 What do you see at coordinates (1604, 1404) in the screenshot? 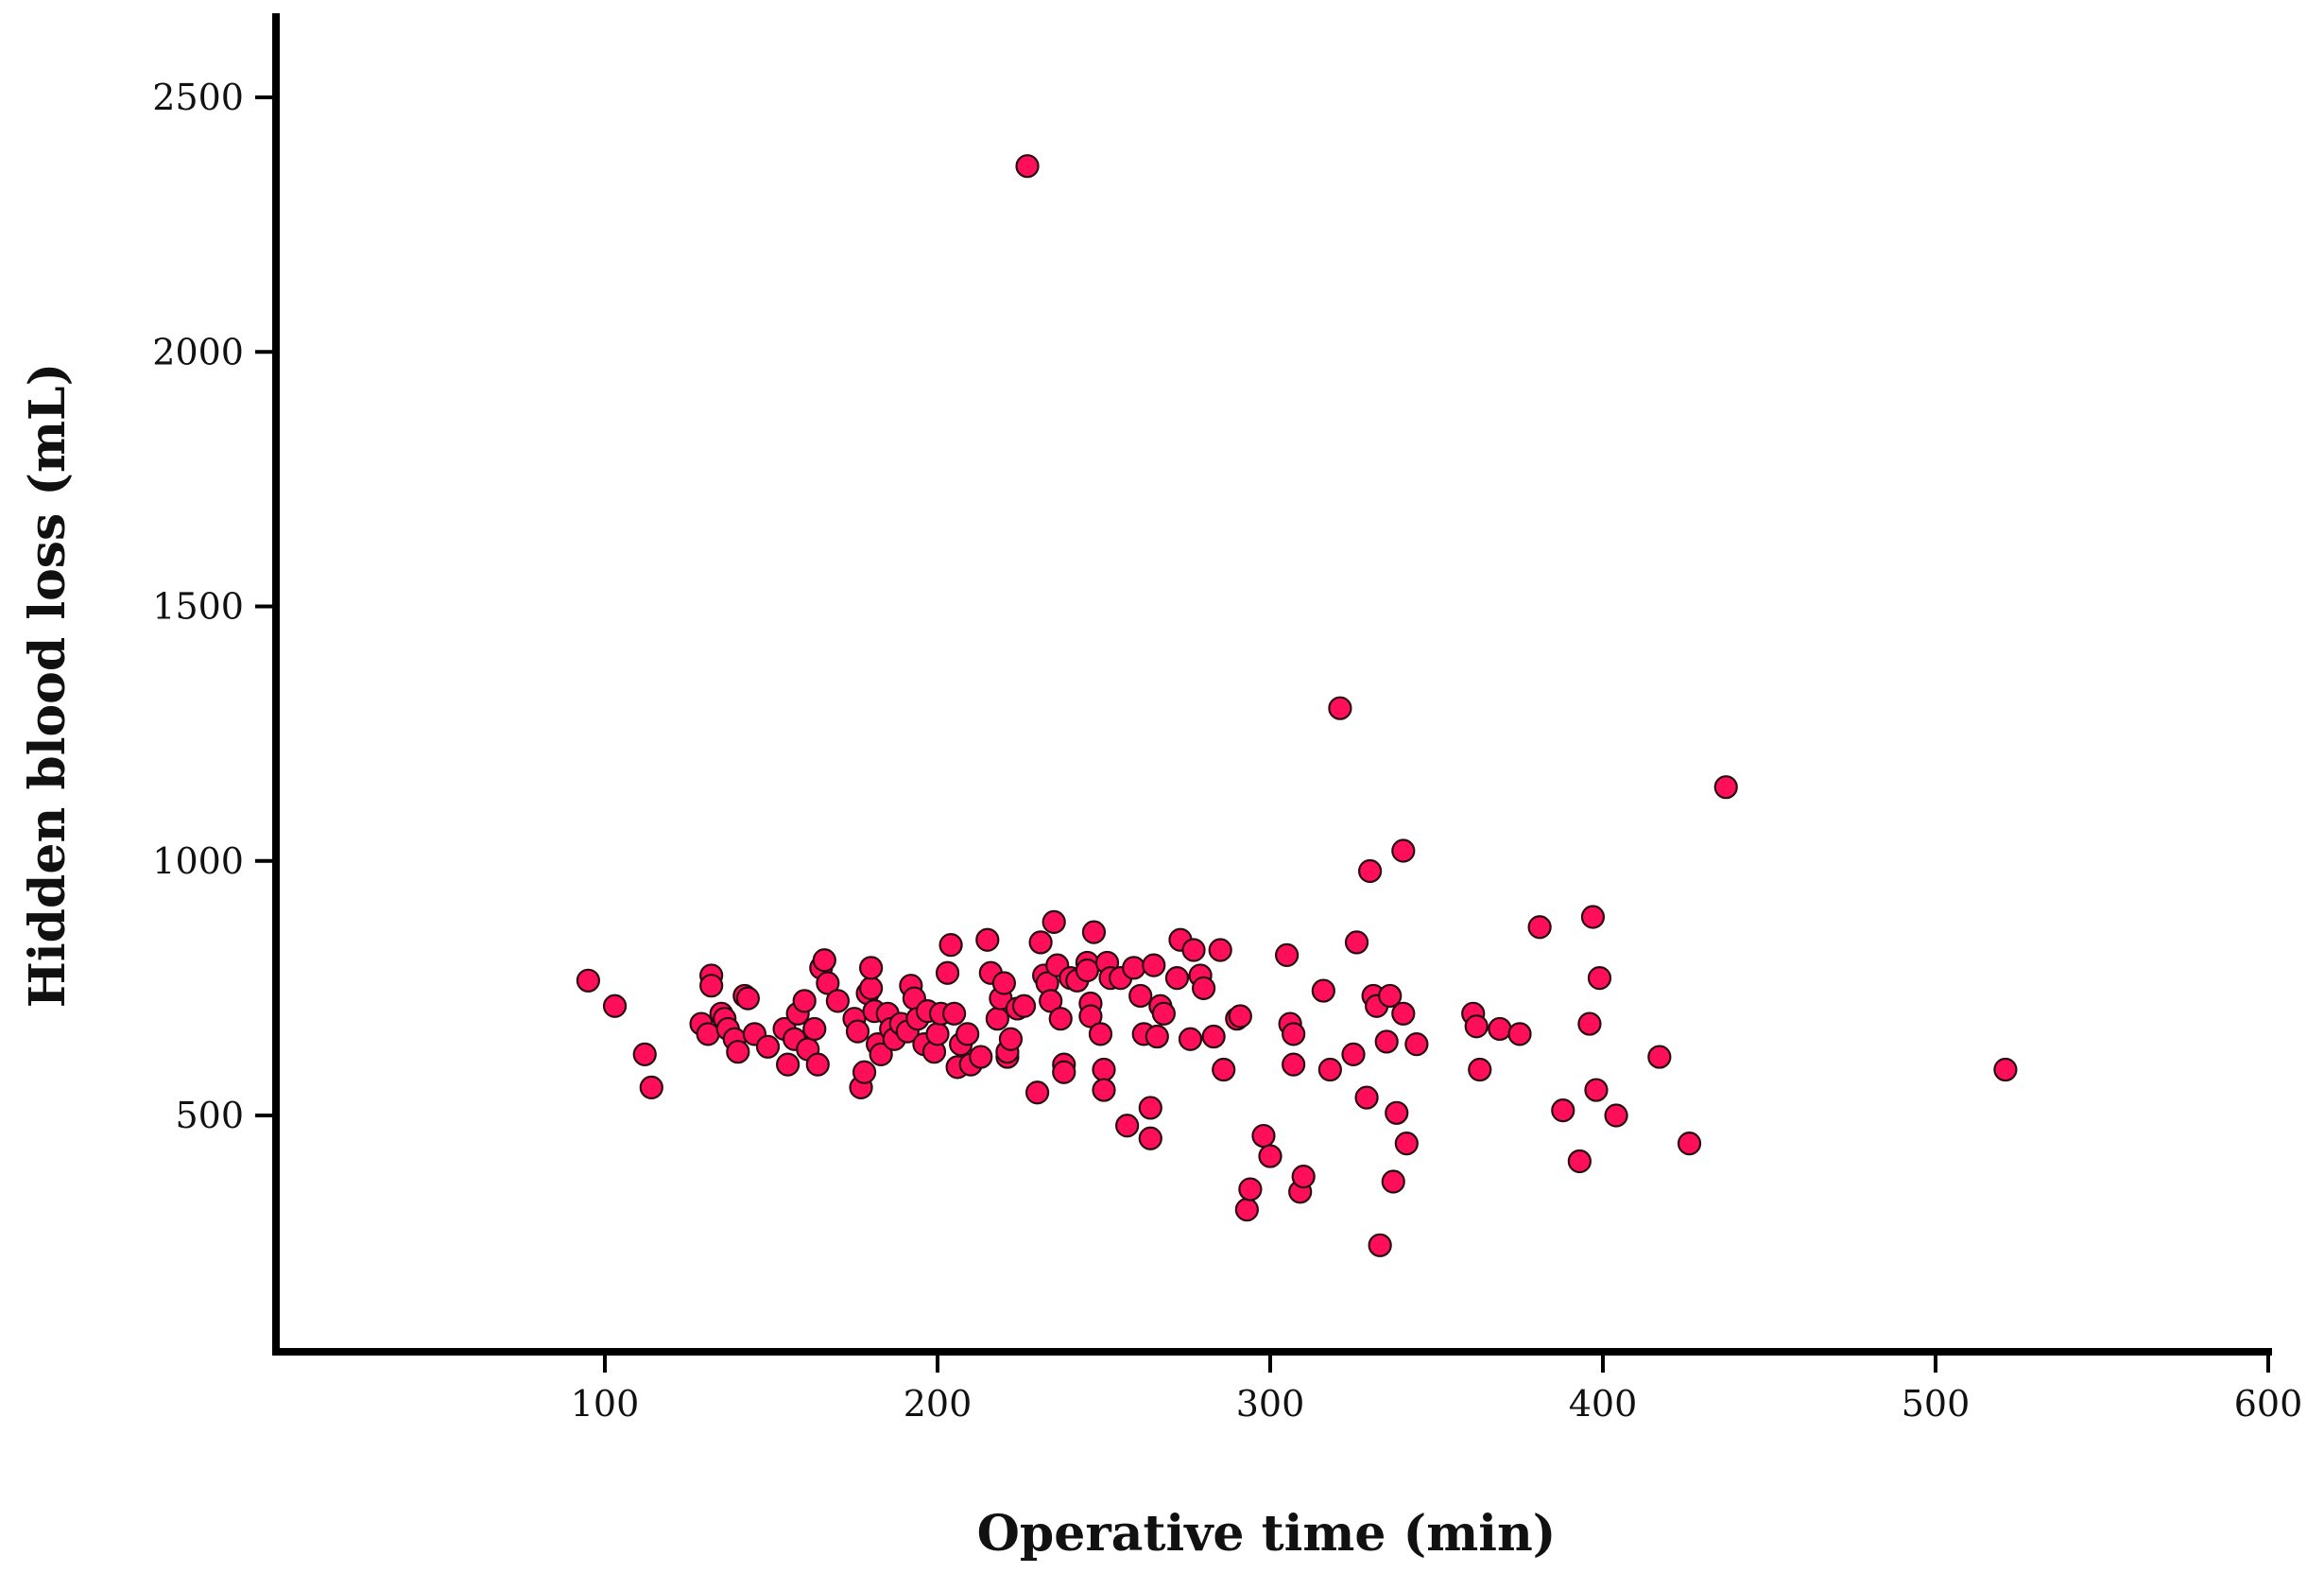
I see `x-tick-label: 400` at bounding box center [1604, 1404].